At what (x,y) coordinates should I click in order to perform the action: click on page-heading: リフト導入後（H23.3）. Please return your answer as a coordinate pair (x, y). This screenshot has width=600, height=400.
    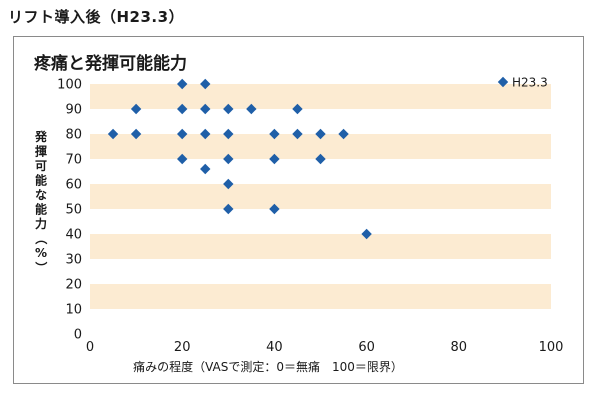
    Looking at the image, I should click on (96, 17).